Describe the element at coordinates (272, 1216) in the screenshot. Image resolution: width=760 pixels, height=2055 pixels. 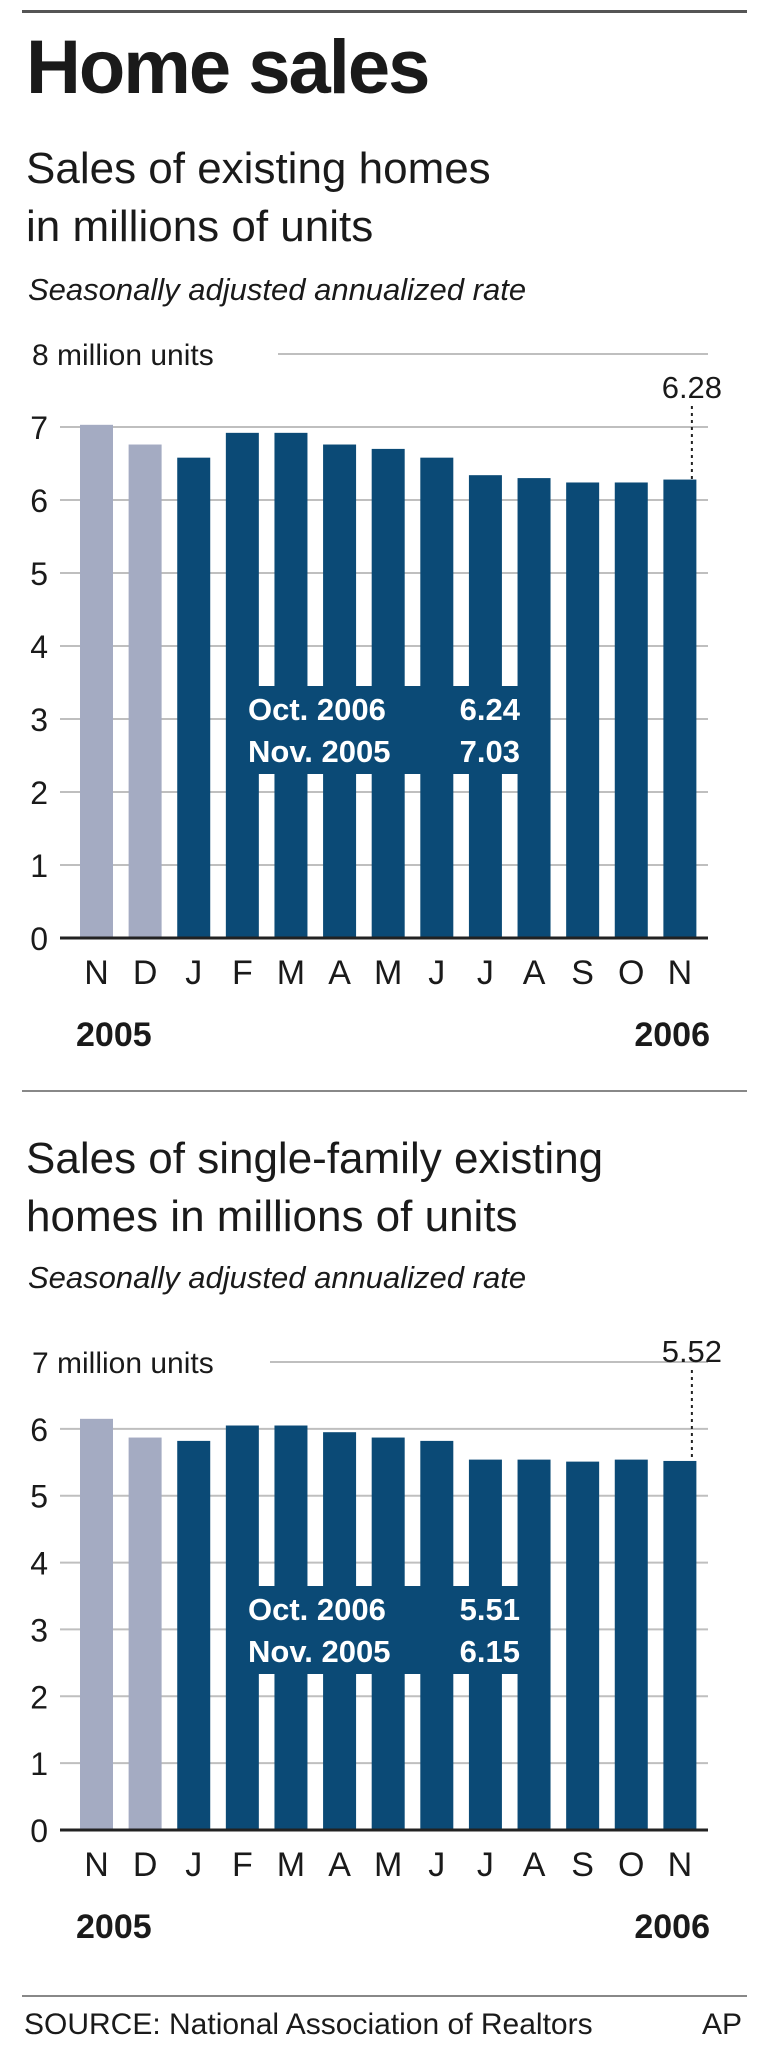
I see `chart2-subtitle-line2: homes in millions of units` at that location.